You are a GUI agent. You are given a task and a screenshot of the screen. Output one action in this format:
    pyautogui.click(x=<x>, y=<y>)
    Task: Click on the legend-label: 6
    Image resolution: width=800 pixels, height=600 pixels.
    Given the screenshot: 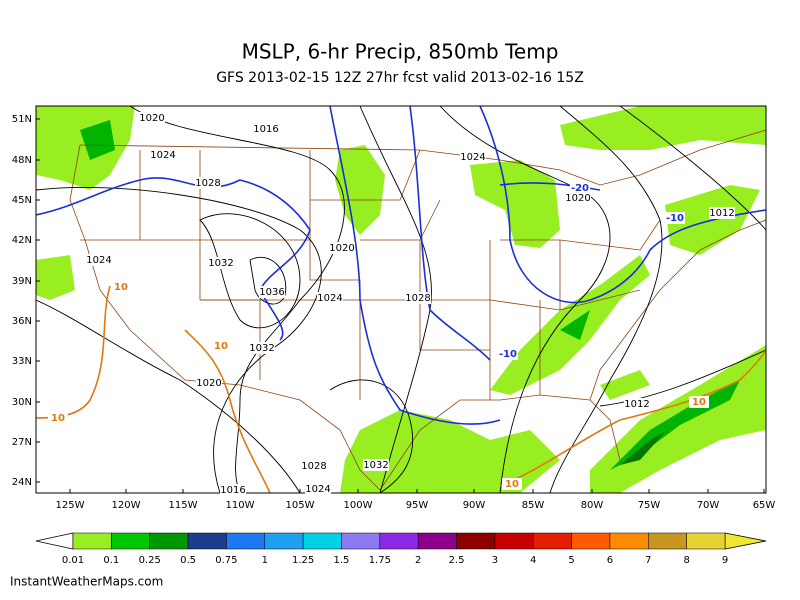 What is the action you would take?
    pyautogui.click(x=610, y=560)
    